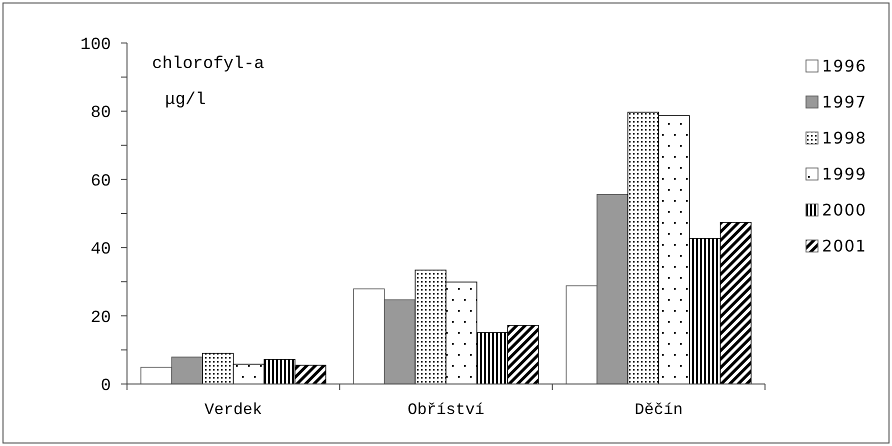 The width and height of the screenshot is (892, 446). What do you see at coordinates (446, 410) in the screenshot?
I see `x-tick-label: Obříství` at bounding box center [446, 410].